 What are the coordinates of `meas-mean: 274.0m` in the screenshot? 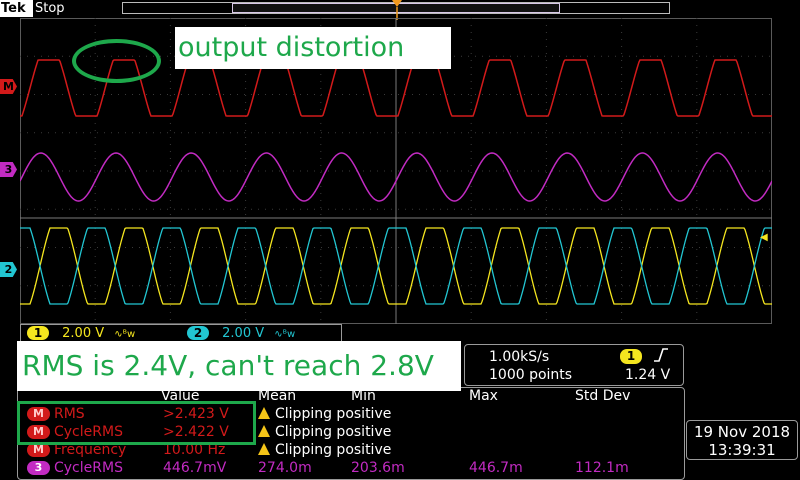 It's located at (285, 468).